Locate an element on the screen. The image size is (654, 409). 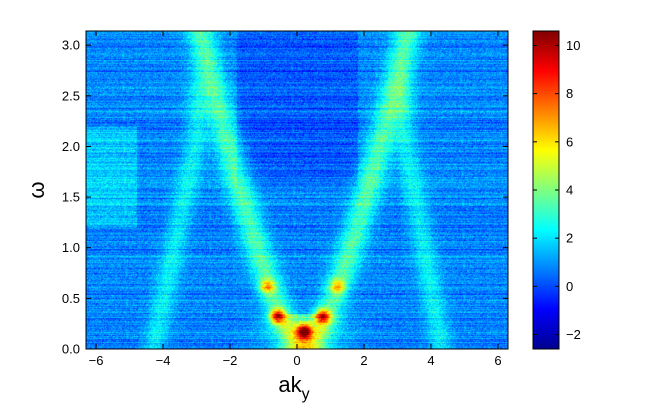
colorbar-ticks: −2 0 2 4 6 8 10 is located at coordinates (557, 190).